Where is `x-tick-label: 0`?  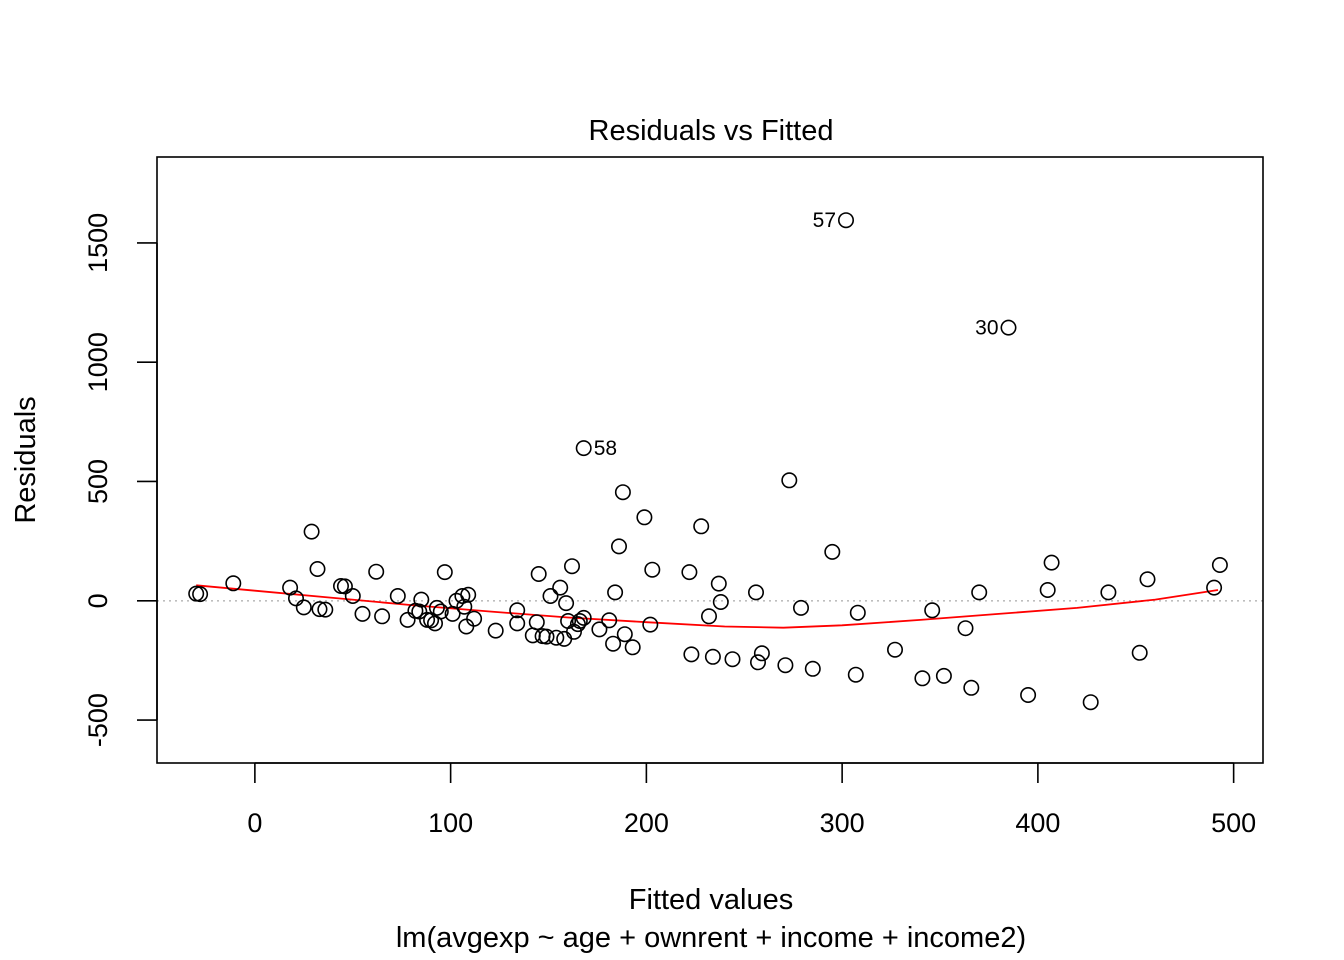 x-tick-label: 0 is located at coordinates (254, 823).